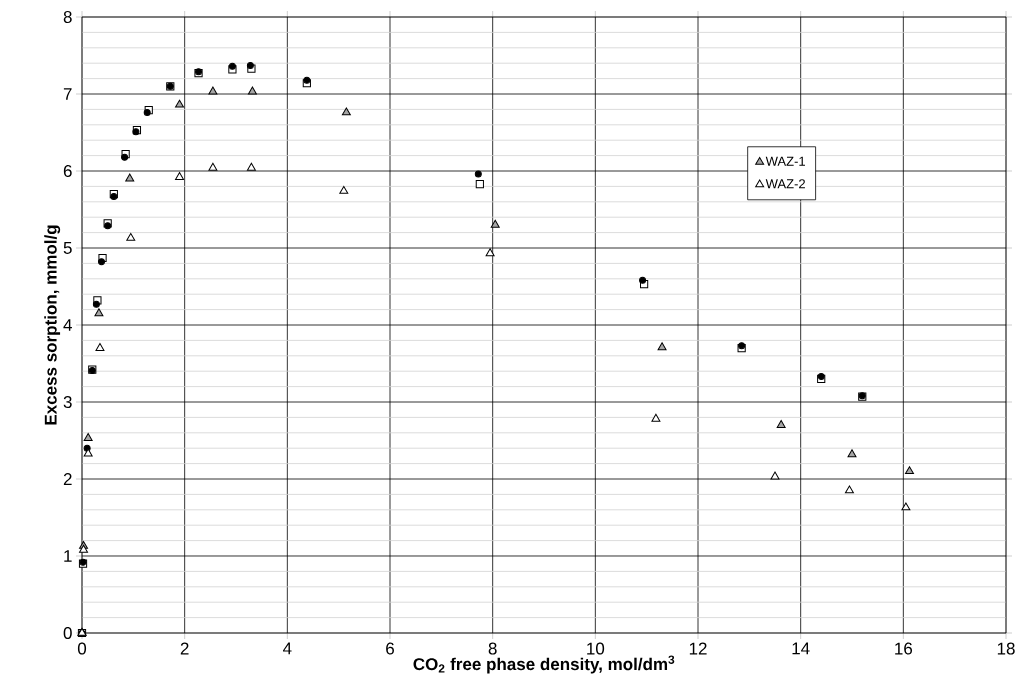 The width and height of the screenshot is (1031, 681). I want to click on y-tick-label: 2, so click(67, 479).